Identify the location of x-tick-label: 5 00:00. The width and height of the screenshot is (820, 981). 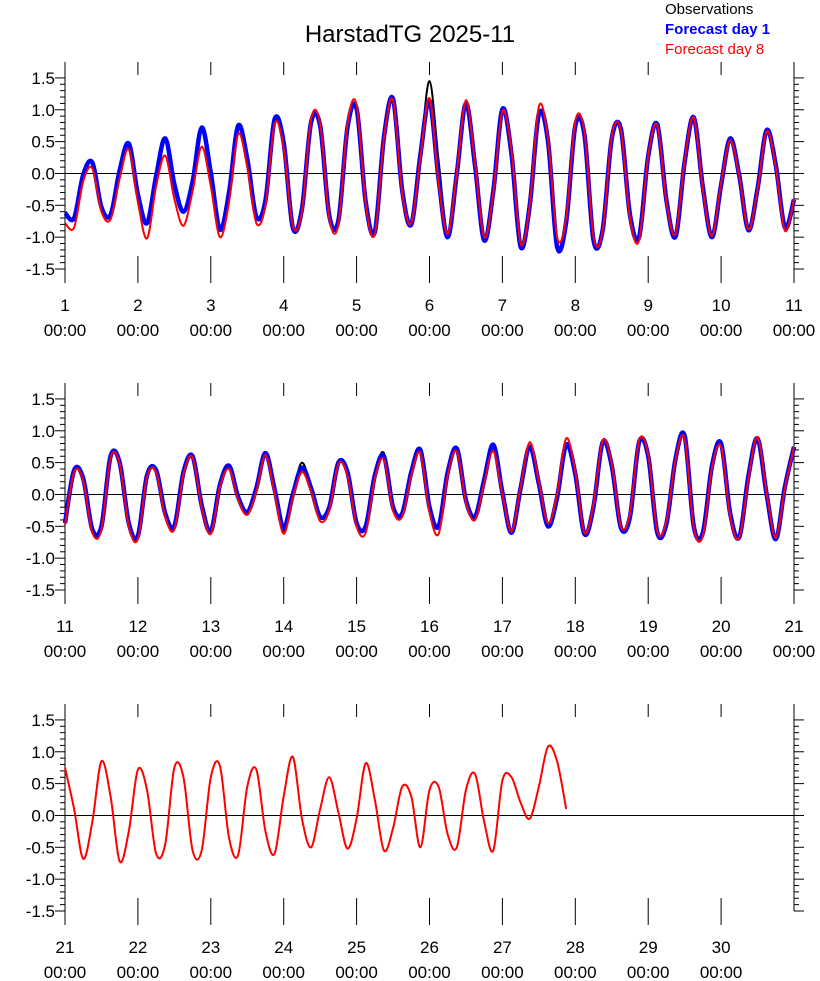
(356, 318).